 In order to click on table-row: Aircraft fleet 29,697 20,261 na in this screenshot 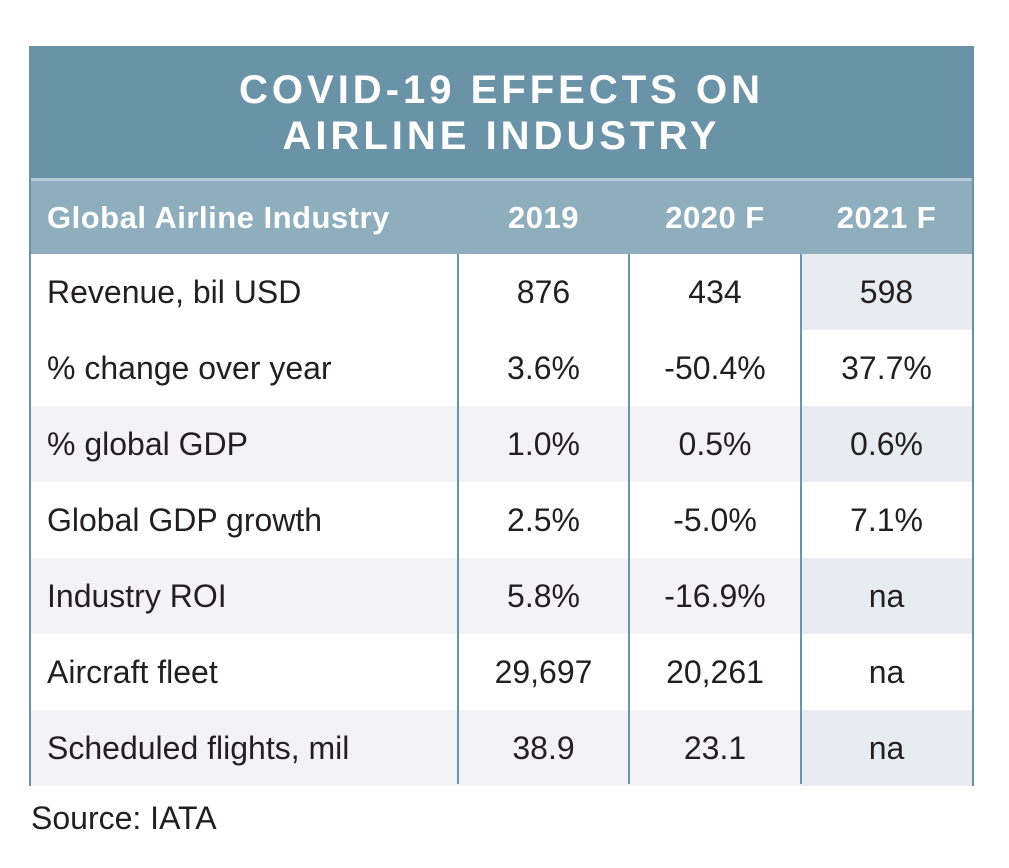, I will do `click(501, 672)`.